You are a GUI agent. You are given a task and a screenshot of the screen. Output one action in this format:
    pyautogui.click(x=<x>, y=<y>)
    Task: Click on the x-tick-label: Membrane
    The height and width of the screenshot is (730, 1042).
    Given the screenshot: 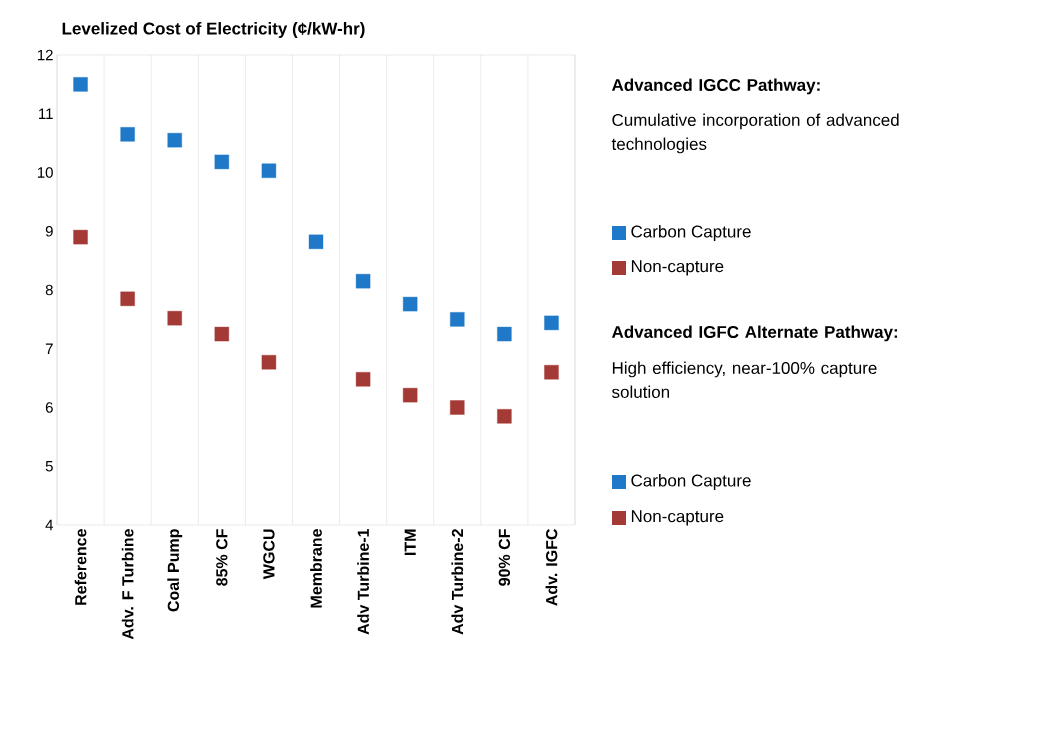 What is the action you would take?
    pyautogui.click(x=316, y=568)
    